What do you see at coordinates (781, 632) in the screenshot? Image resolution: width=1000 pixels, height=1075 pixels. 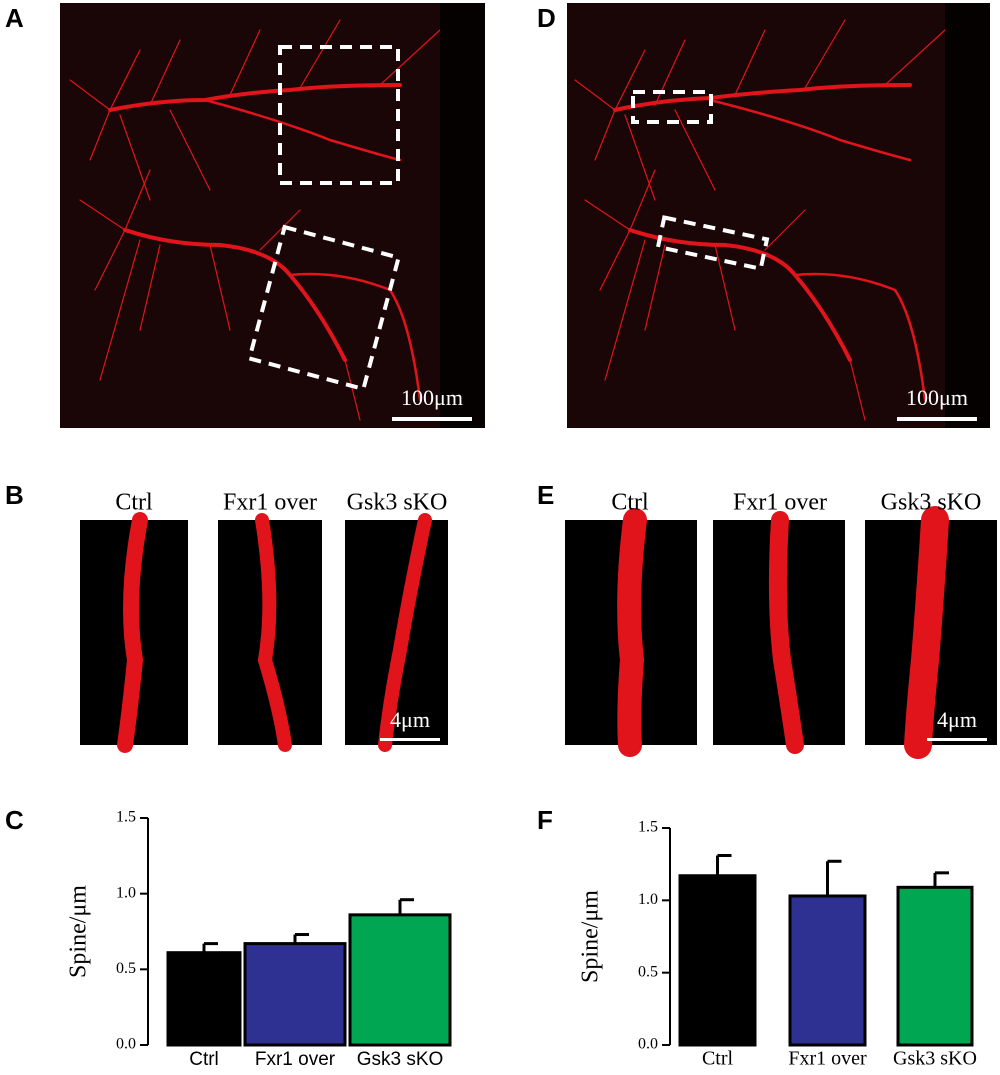 I see `panel-e-images: 4μm` at bounding box center [781, 632].